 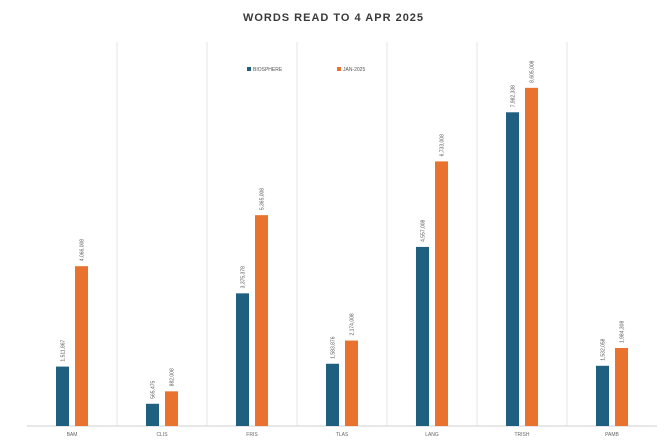 I want to click on bar-value-label: 882,008, so click(x=173, y=377).